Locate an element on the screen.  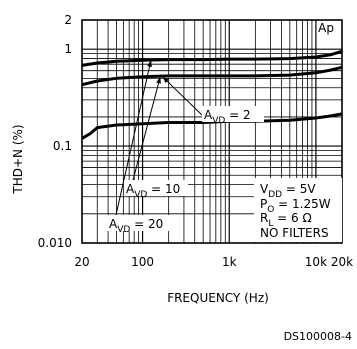
figure-id: DS100008-4 is located at coordinates (318, 336).